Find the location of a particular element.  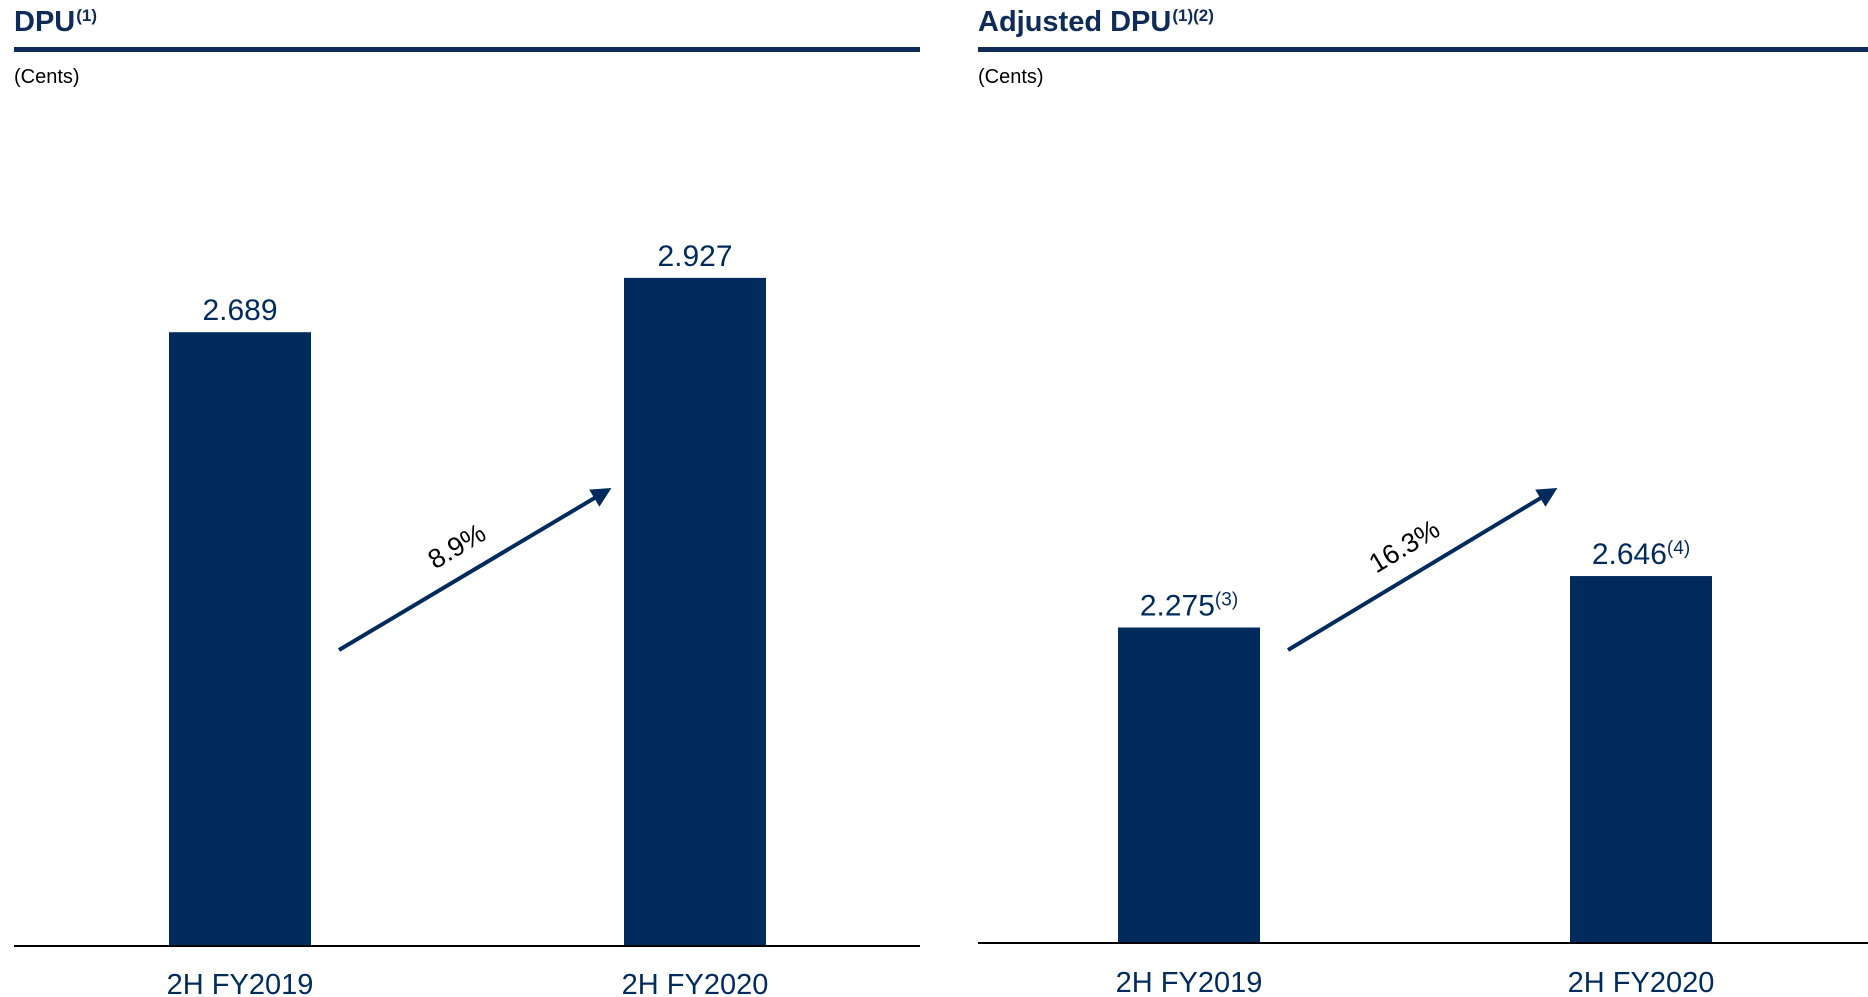

chart-title: DPU(1) is located at coordinates (55, 22).